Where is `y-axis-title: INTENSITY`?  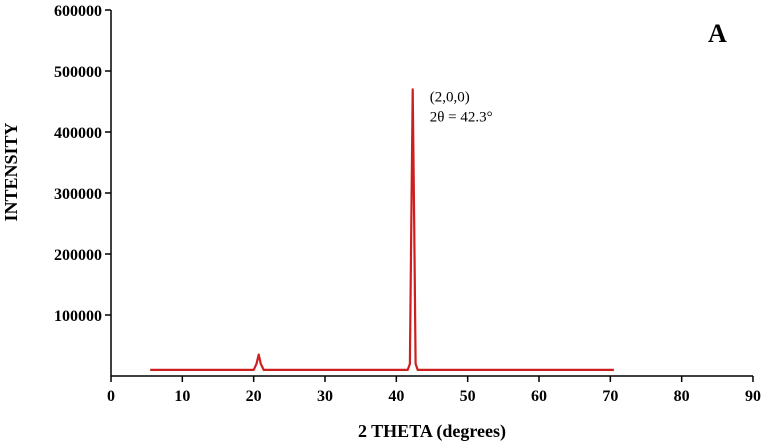
y-axis-title: INTENSITY is located at coordinates (11, 171).